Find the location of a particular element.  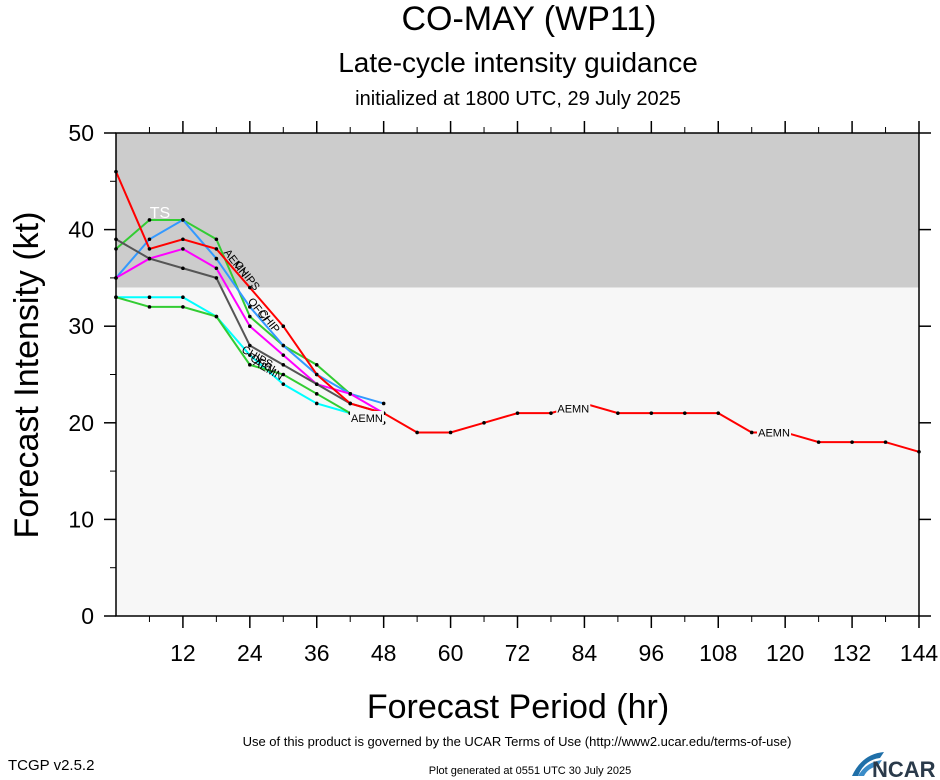

y-tick-label: 40 is located at coordinates (81, 230).